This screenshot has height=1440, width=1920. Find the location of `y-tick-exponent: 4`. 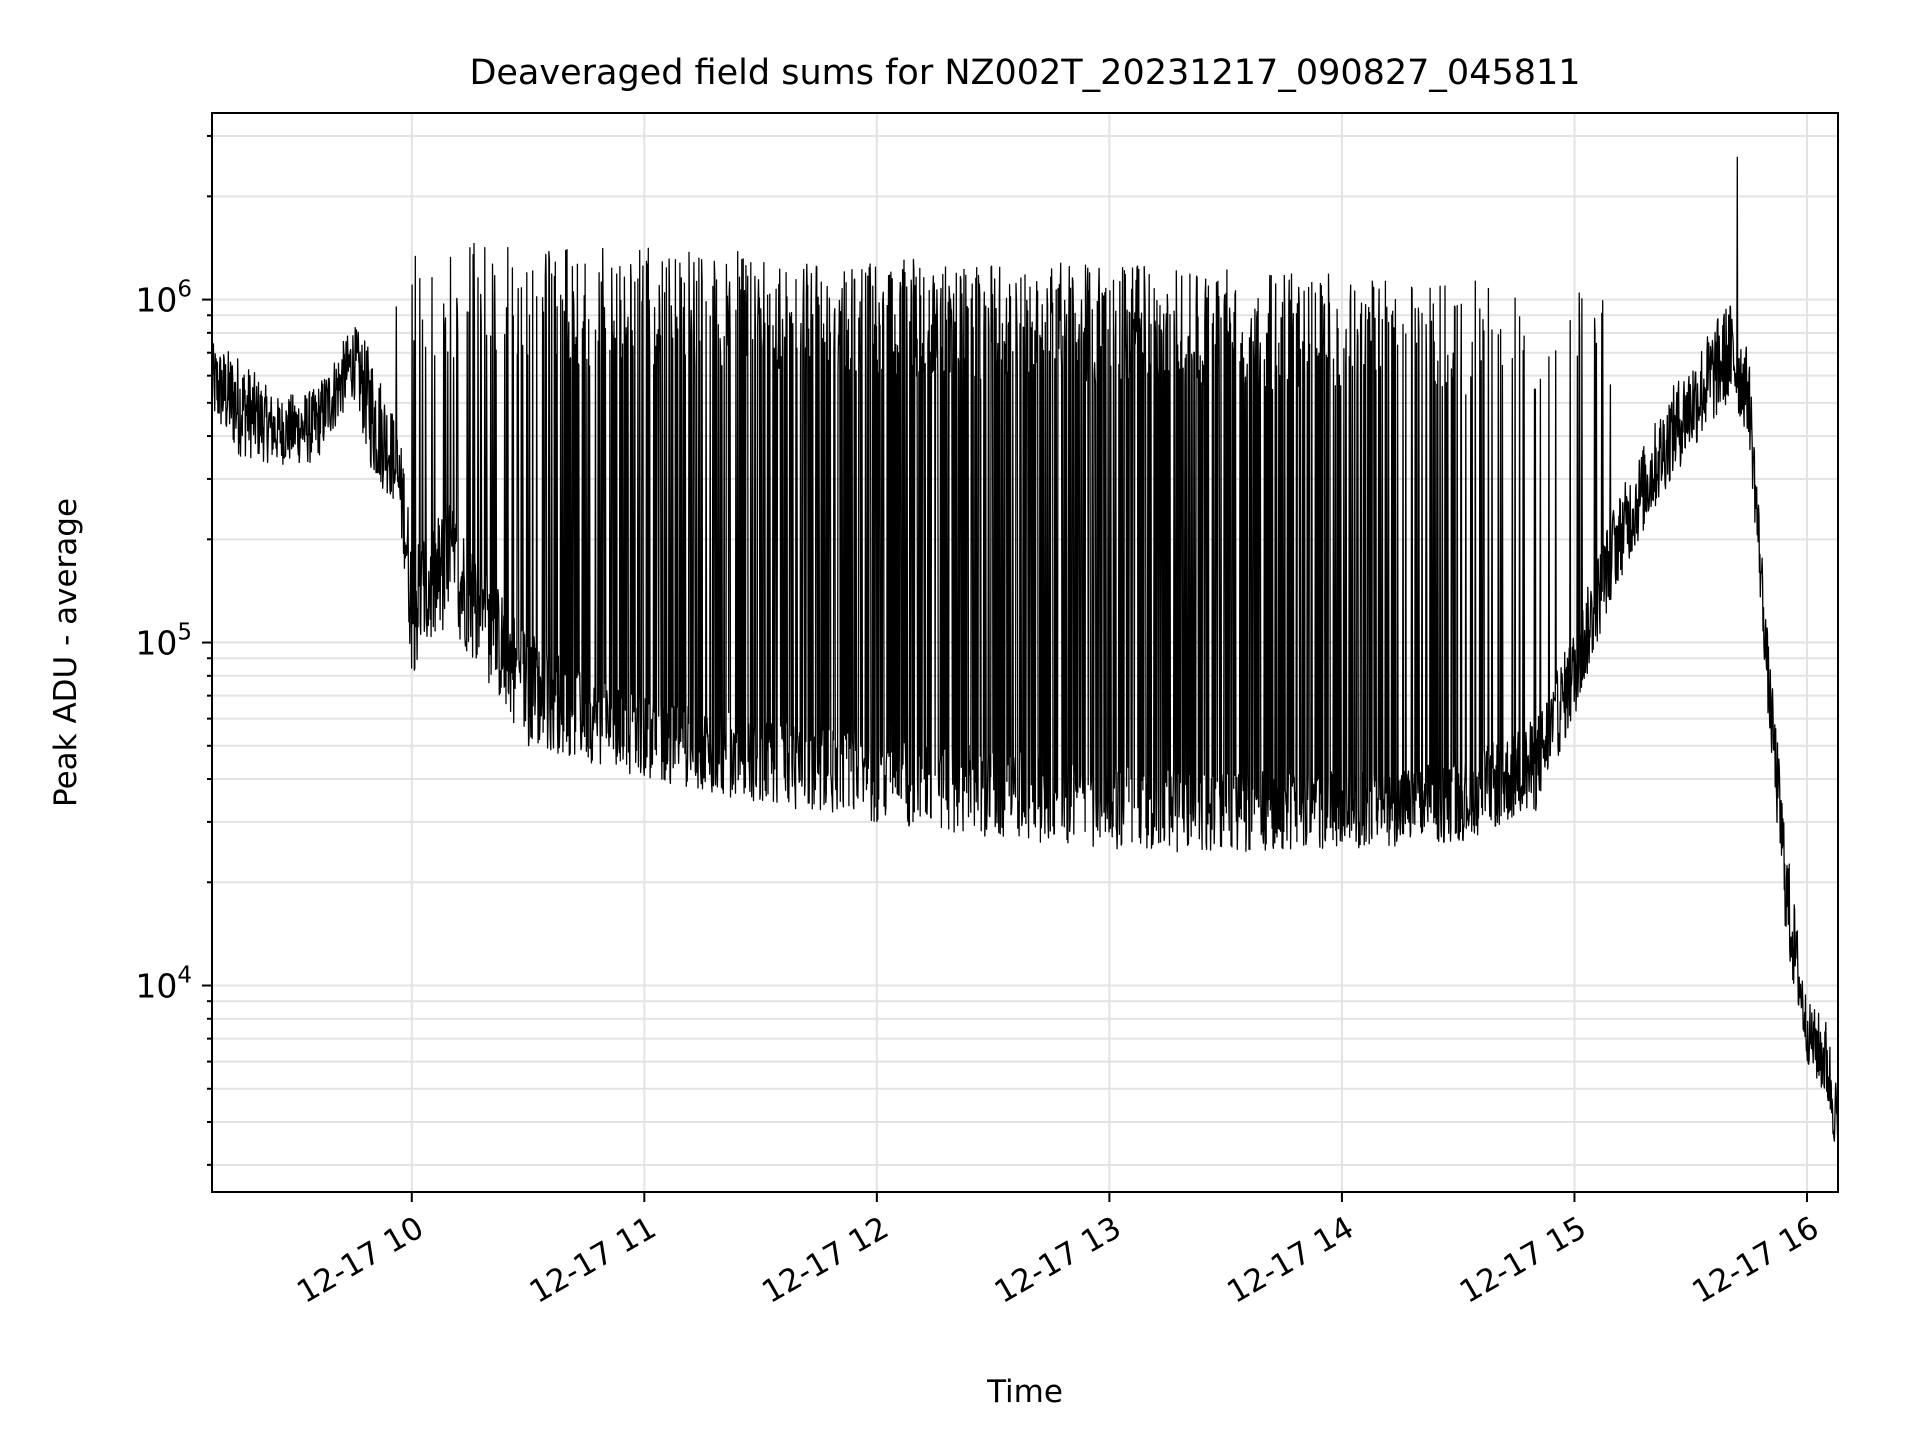

y-tick-exponent: 4 is located at coordinates (184, 976).